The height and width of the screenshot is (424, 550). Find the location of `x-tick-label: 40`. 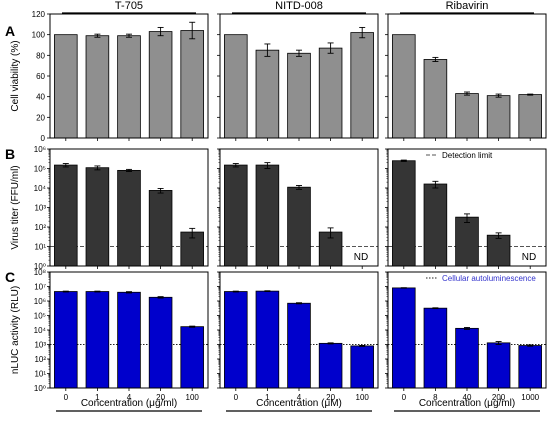

x-tick-label: 40 is located at coordinates (467, 397).